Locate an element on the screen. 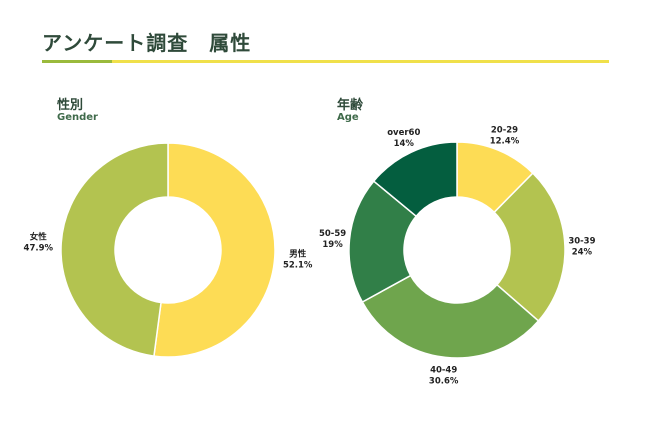  age-slice-category-2: 40-49 is located at coordinates (443, 370).